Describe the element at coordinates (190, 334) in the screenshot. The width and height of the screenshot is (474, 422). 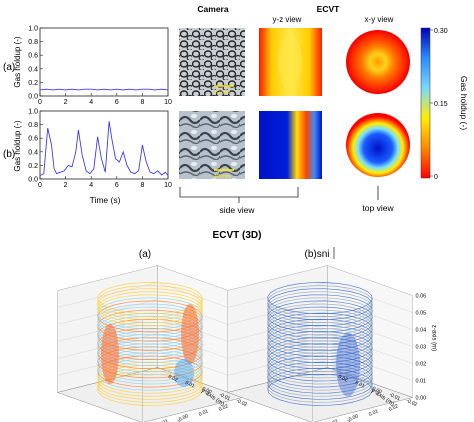
I see `holdup-patch-right` at that location.